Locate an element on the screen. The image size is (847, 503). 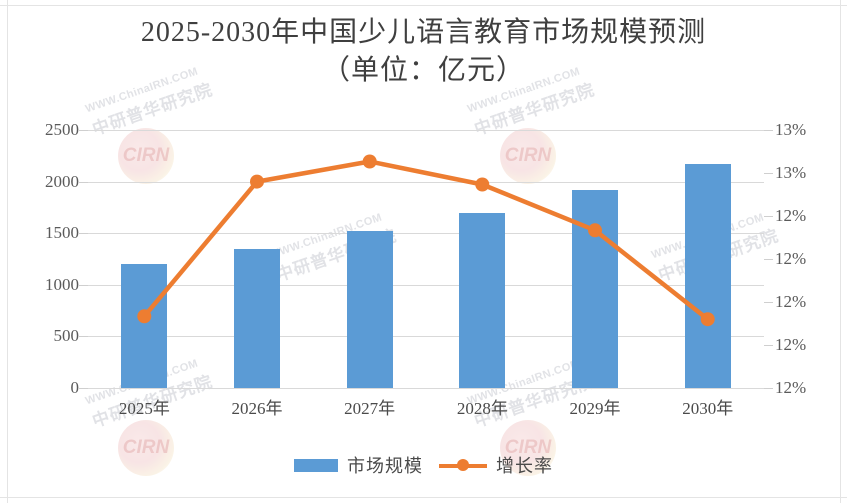
y-axis-tick-left: 1500 is located at coordinates (62, 233).